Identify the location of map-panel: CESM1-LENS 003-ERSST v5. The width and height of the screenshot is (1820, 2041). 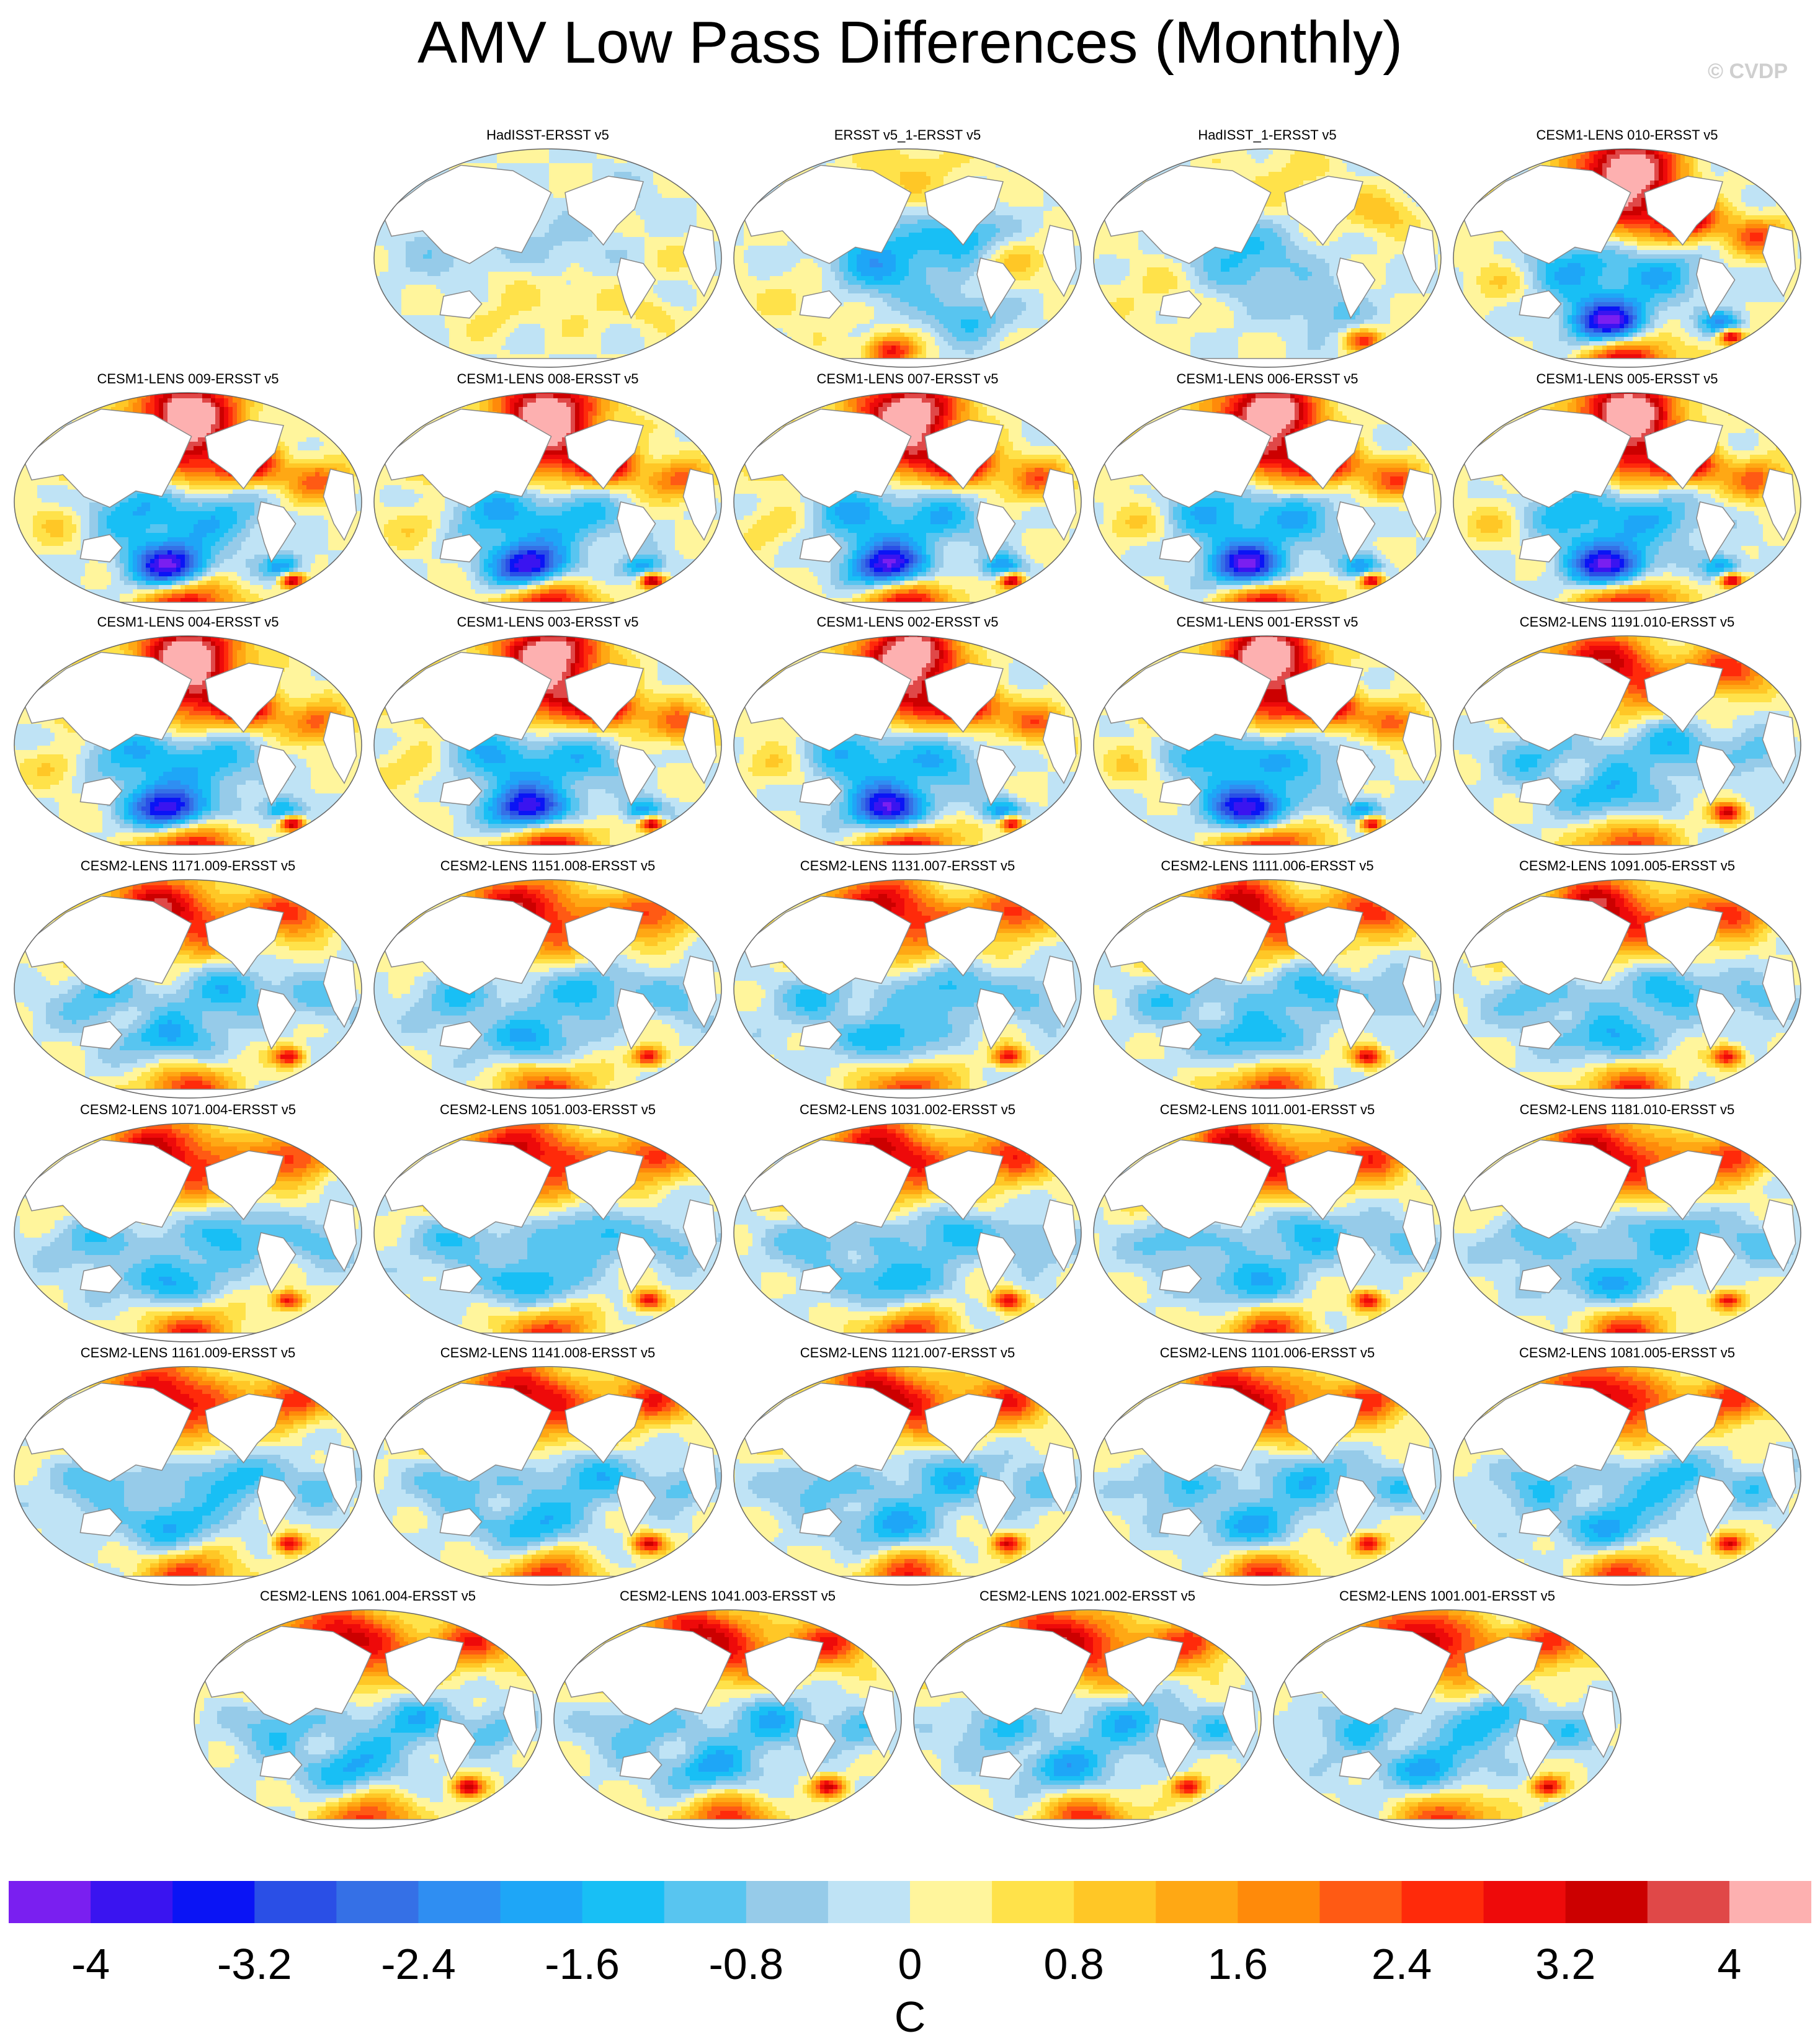
(548, 736).